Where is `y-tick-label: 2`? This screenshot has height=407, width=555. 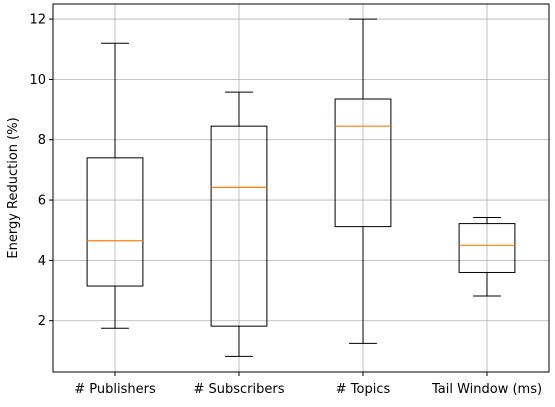
y-tick-label: 2 is located at coordinates (42, 321).